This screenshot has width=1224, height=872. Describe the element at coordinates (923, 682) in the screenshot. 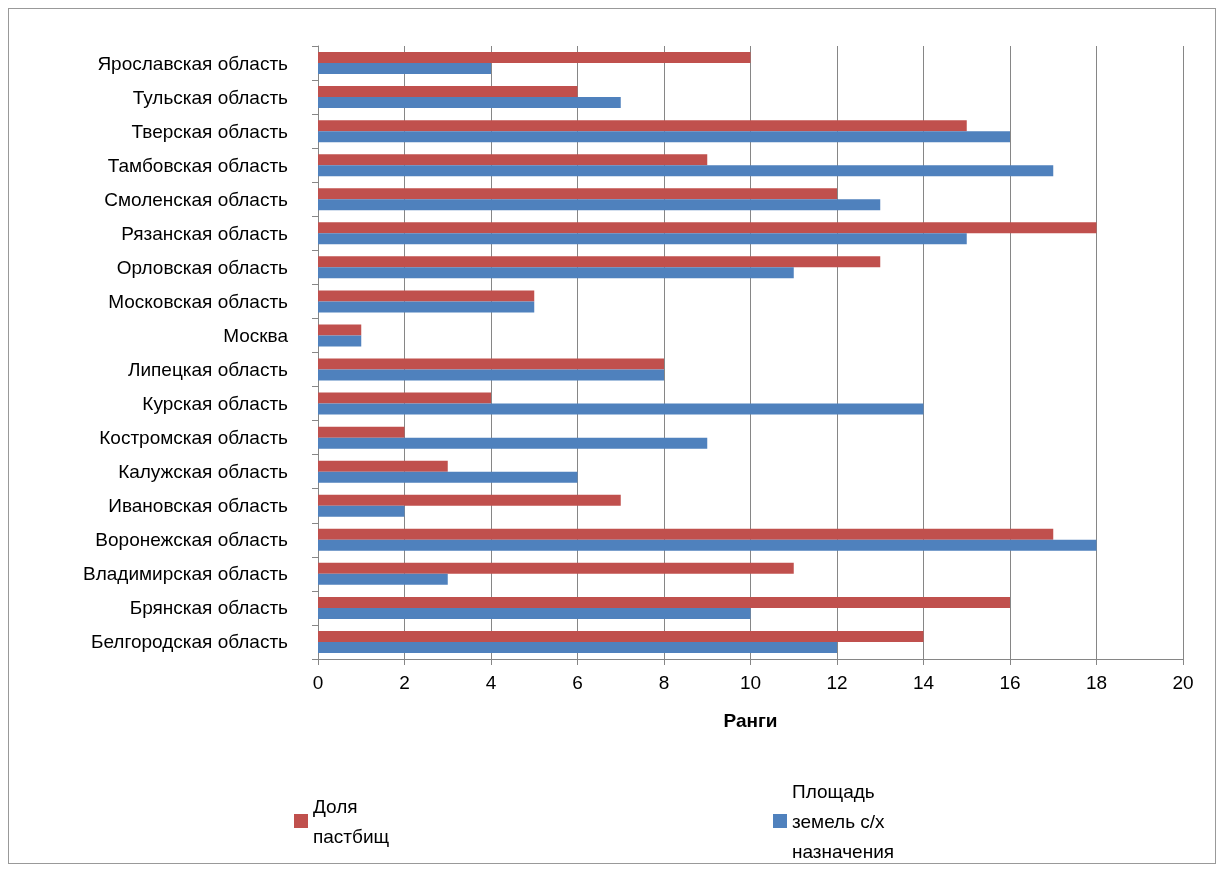

I see `x-tick-label: 14` at that location.